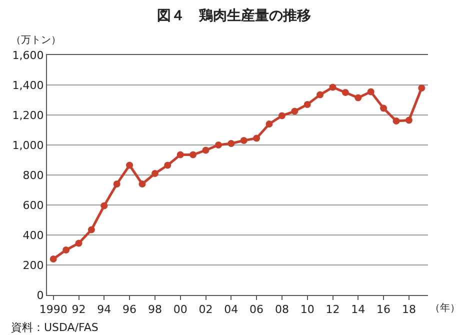 Image resolution: width=468 pixels, height=335 pixels. What do you see at coordinates (33, 265) in the screenshot?
I see `y-tick-label: 200` at bounding box center [33, 265].